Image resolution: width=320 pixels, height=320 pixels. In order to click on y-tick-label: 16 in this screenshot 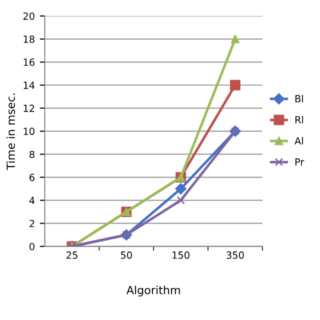, I will do `click(29, 62)`.